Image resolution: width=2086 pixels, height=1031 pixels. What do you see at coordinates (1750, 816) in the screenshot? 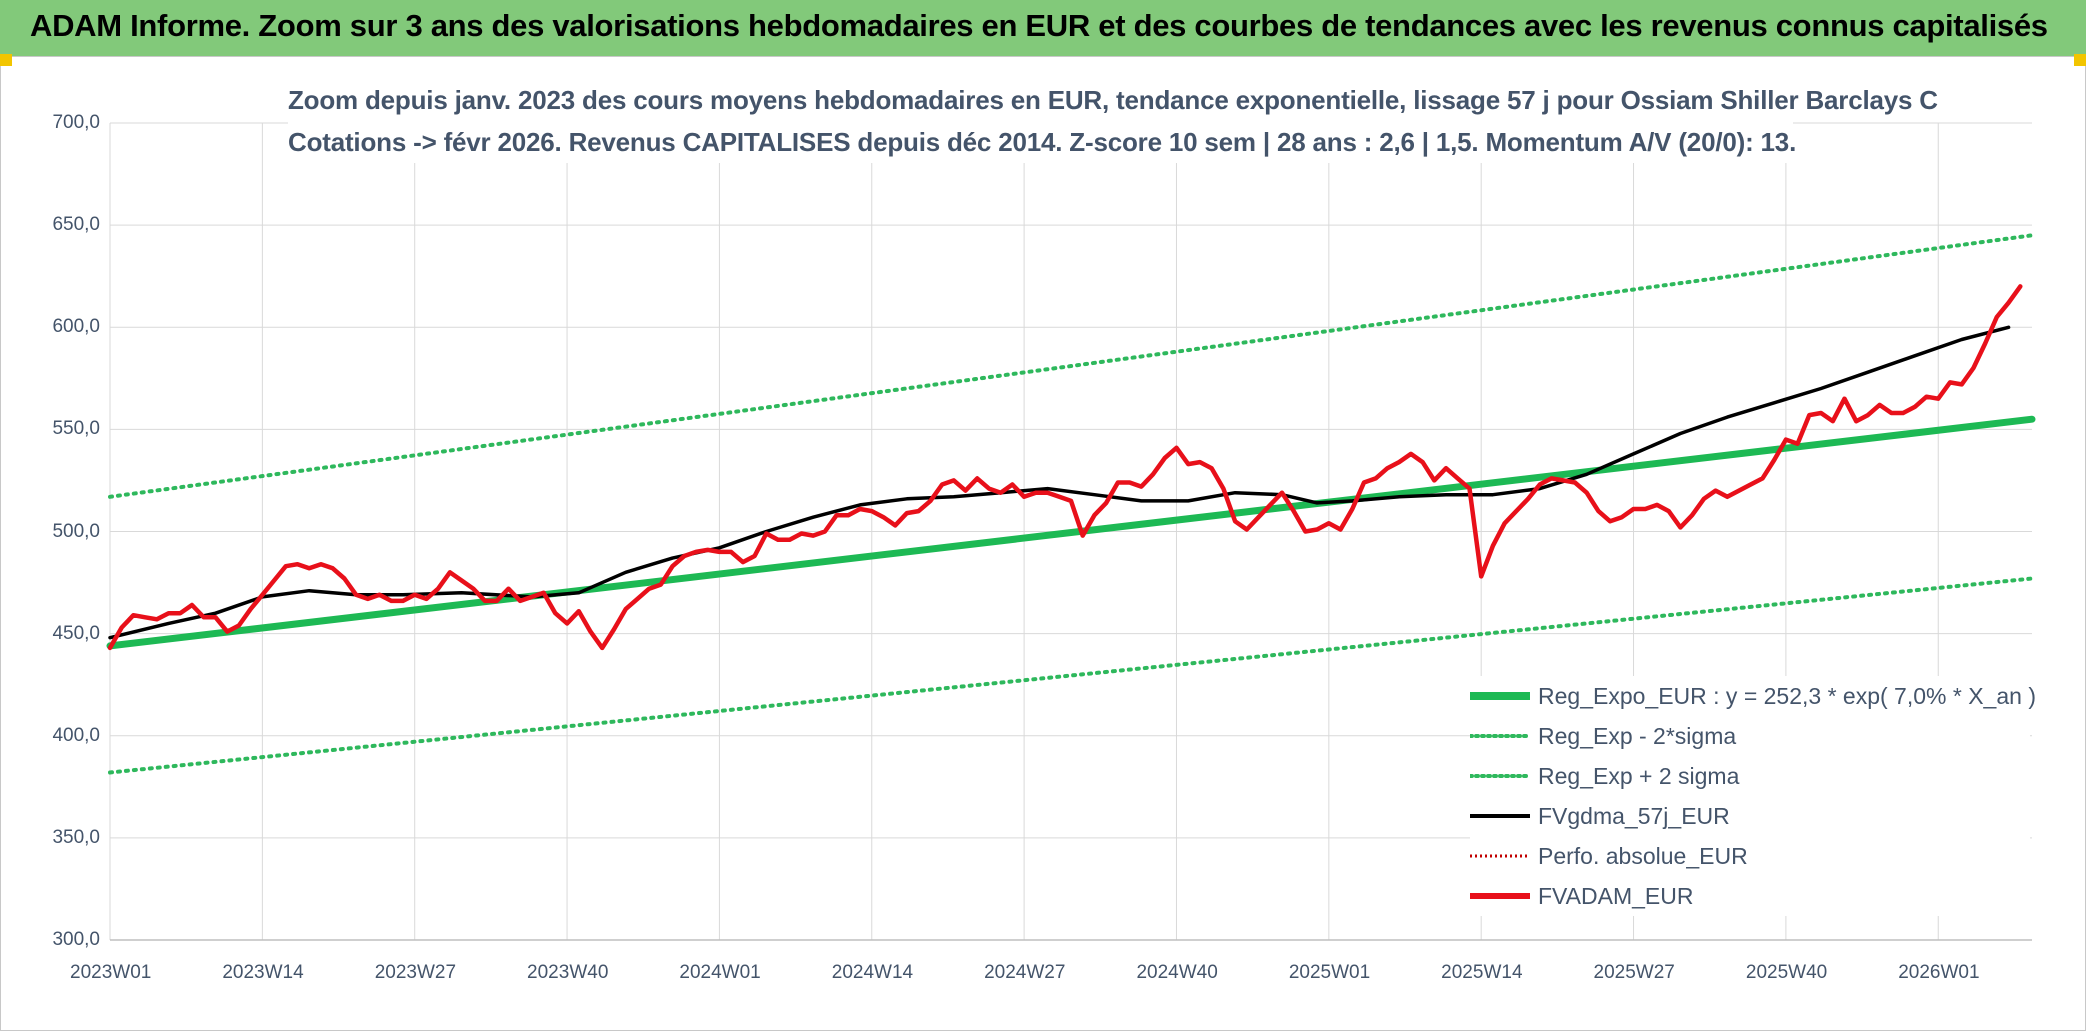
I see `legend-item-moving-average: FVgdma_57j_EUR` at bounding box center [1750, 816].